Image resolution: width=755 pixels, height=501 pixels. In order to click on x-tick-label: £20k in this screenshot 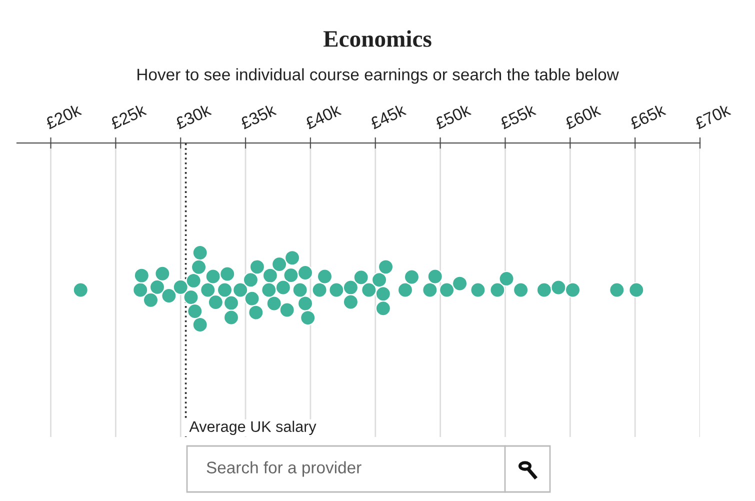, I will do `click(63, 116)`.